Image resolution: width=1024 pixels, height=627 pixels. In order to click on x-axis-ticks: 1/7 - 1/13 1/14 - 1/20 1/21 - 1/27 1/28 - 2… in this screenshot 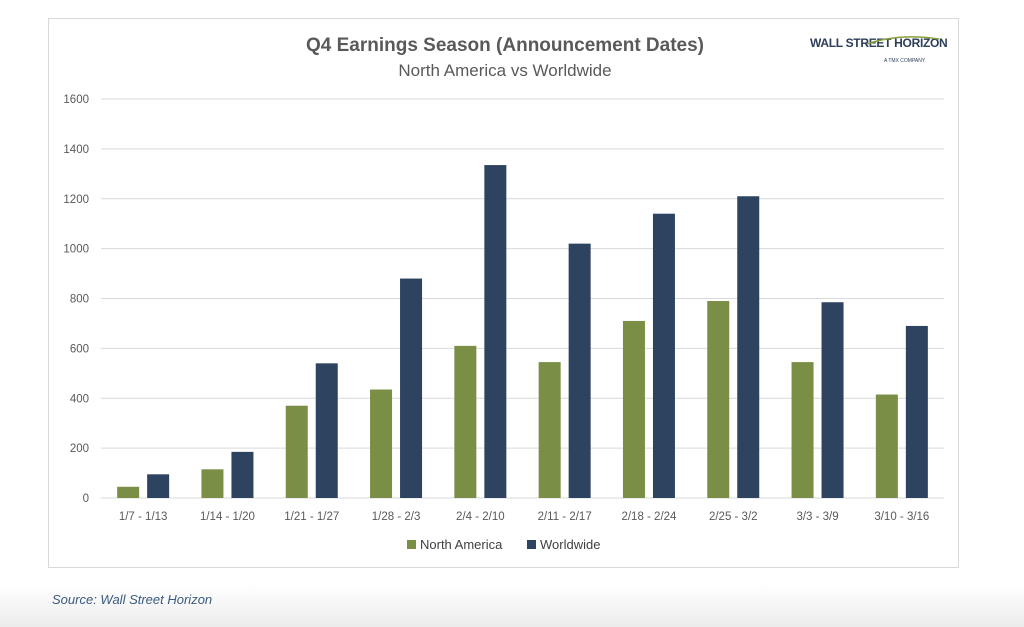, I will do `click(524, 517)`.